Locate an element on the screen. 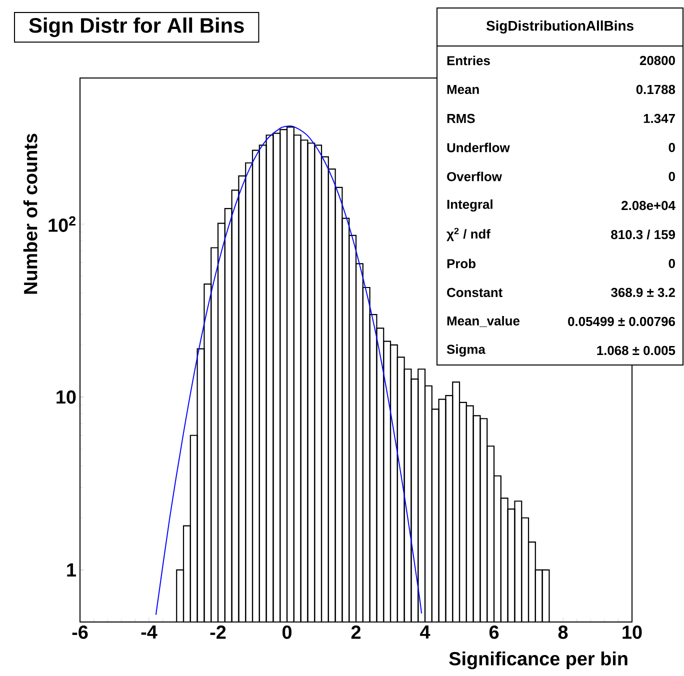 Image resolution: width=684 pixels, height=676 pixels. x-tick-label: 10 is located at coordinates (632, 632).